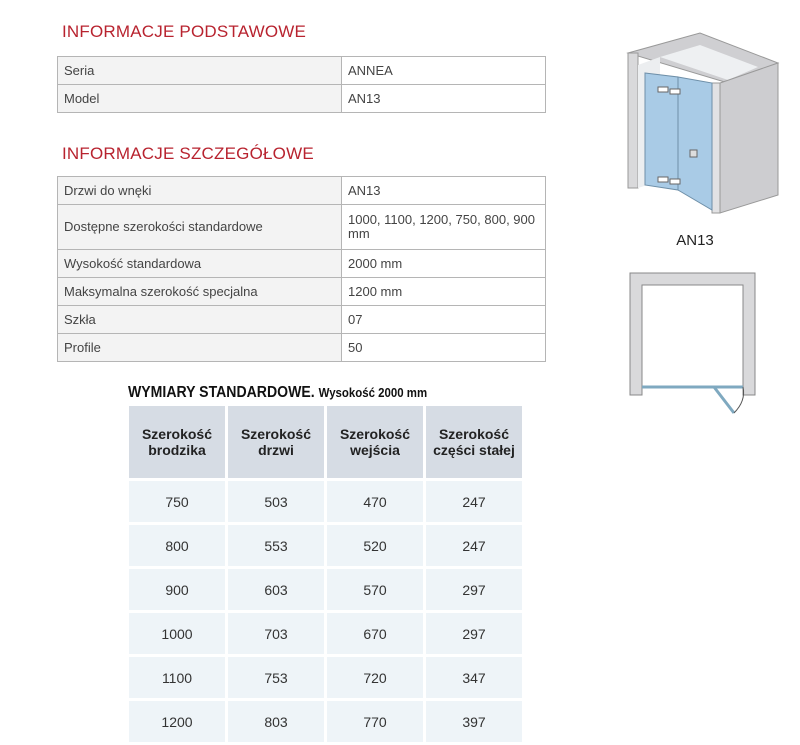  What do you see at coordinates (199, 190) in the screenshot?
I see `row-label: Drzwi do wnęki` at bounding box center [199, 190].